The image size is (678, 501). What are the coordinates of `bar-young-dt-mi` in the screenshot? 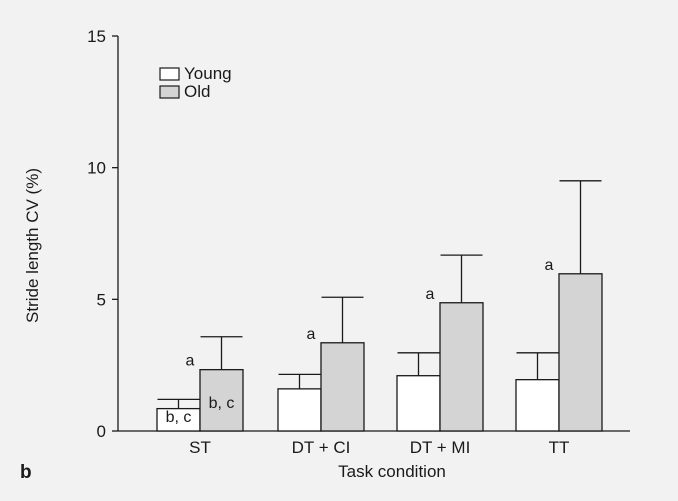 It's located at (418, 403).